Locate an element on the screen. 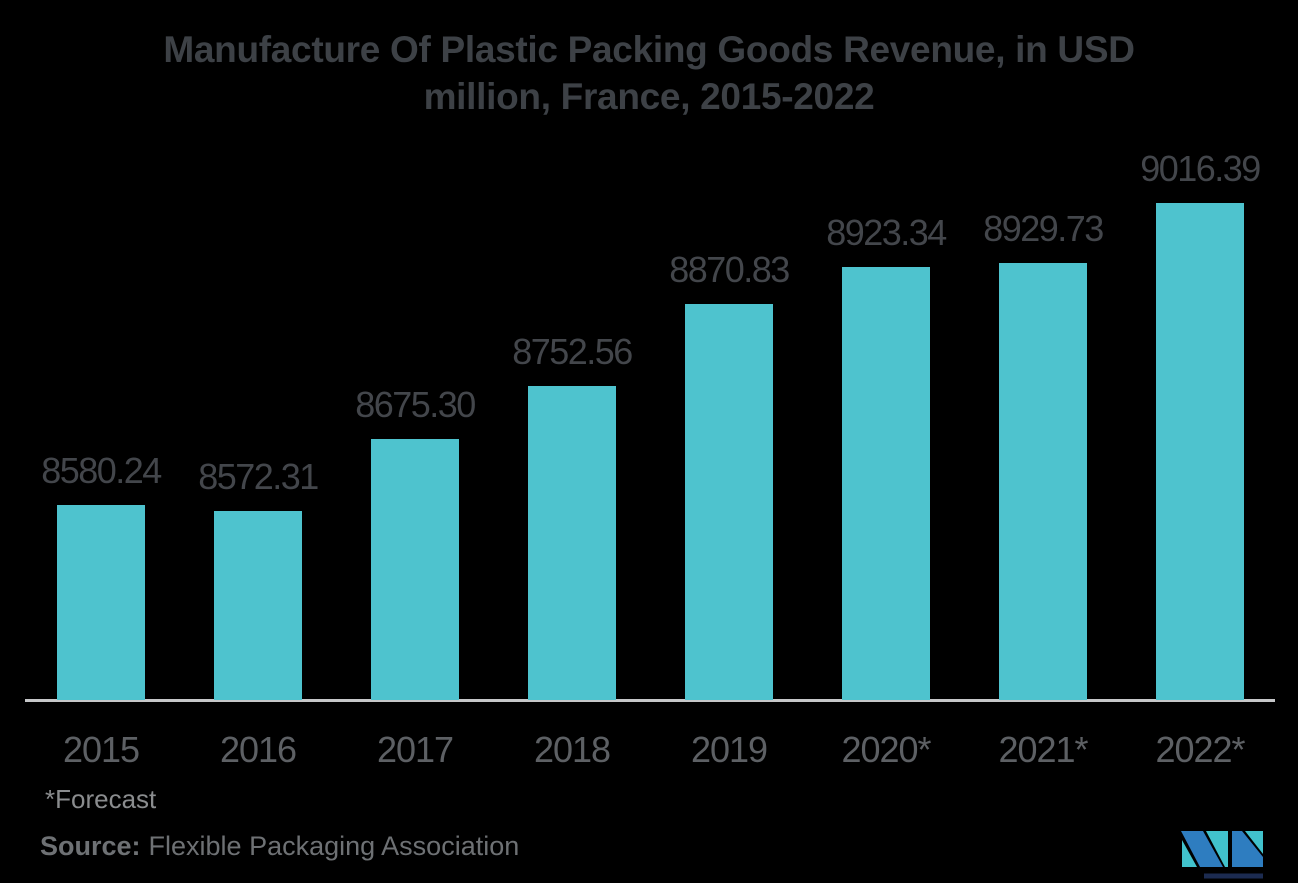  x-tick-label: 2019 is located at coordinates (729, 749).